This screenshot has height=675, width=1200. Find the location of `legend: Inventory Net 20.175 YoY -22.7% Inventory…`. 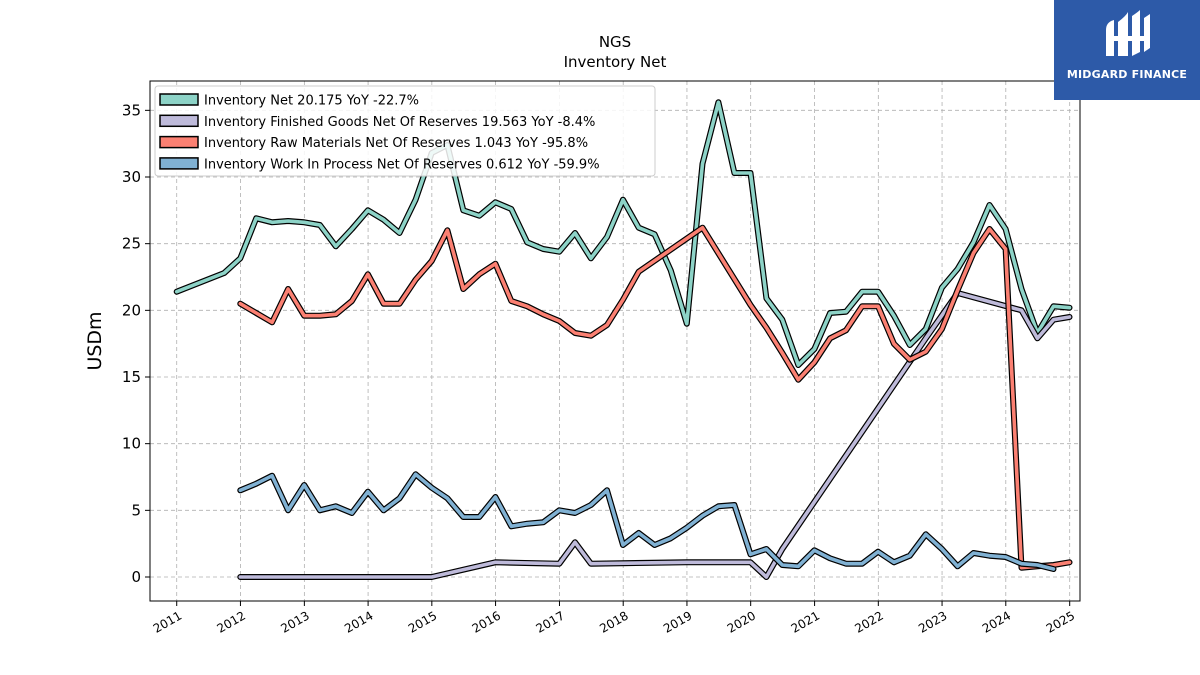

legend: Inventory Net 20.175 YoY -22.7% Inventory… is located at coordinates (405, 131).